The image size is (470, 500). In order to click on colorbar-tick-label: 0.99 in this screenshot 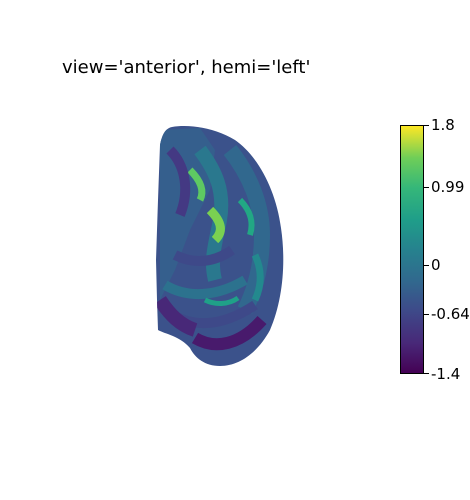, I will do `click(448, 187)`.